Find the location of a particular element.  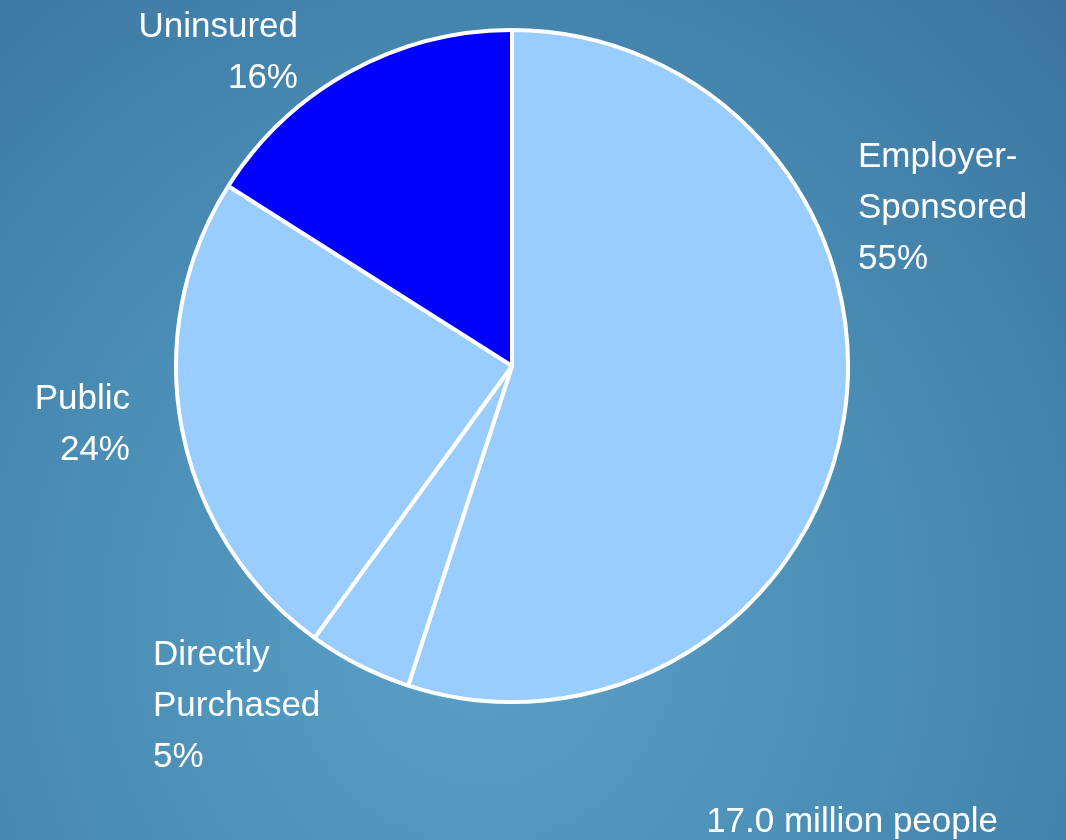

data-label: 24% is located at coordinates (94, 448).